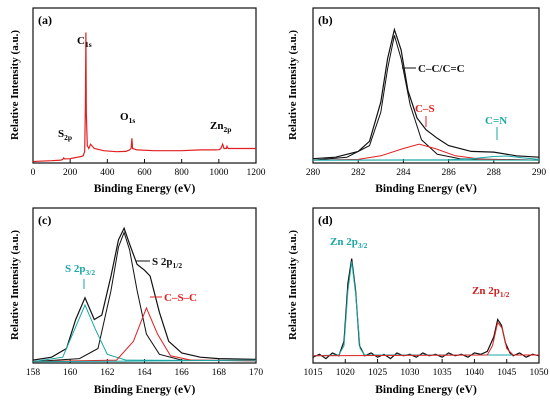  Describe the element at coordinates (474, 373) in the screenshot. I see `panel-d-tick-label: 1040` at that location.